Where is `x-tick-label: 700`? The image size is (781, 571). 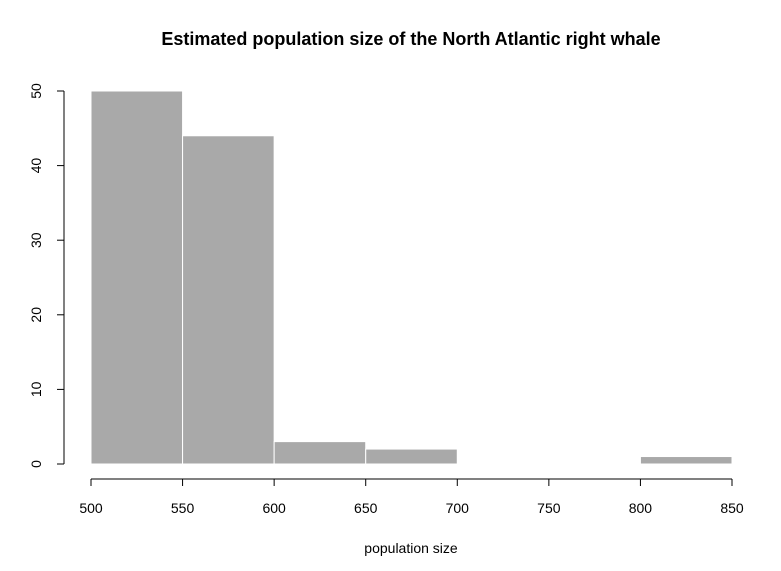 x-tick-label: 700 is located at coordinates (458, 508).